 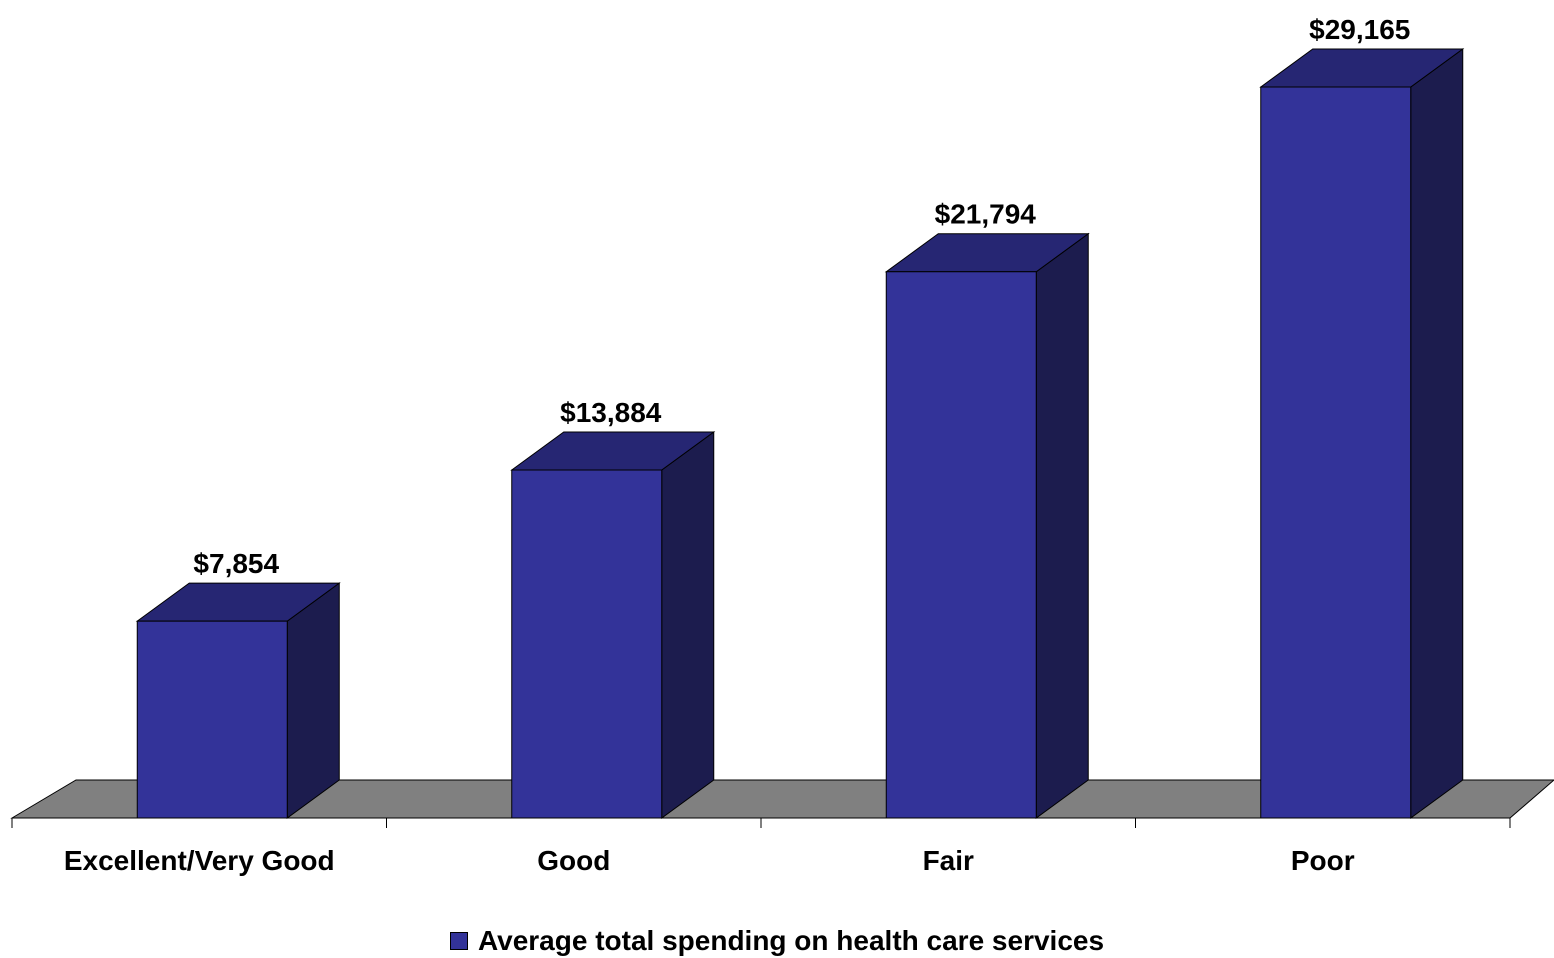 What do you see at coordinates (709, 860) in the screenshot?
I see `category-labels-group: Excellent/Very Good Good Fair Poor` at bounding box center [709, 860].